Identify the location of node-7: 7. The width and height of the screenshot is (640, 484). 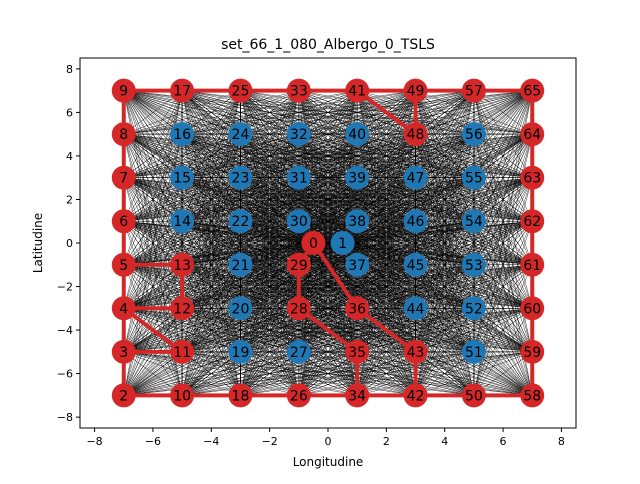
(123, 177).